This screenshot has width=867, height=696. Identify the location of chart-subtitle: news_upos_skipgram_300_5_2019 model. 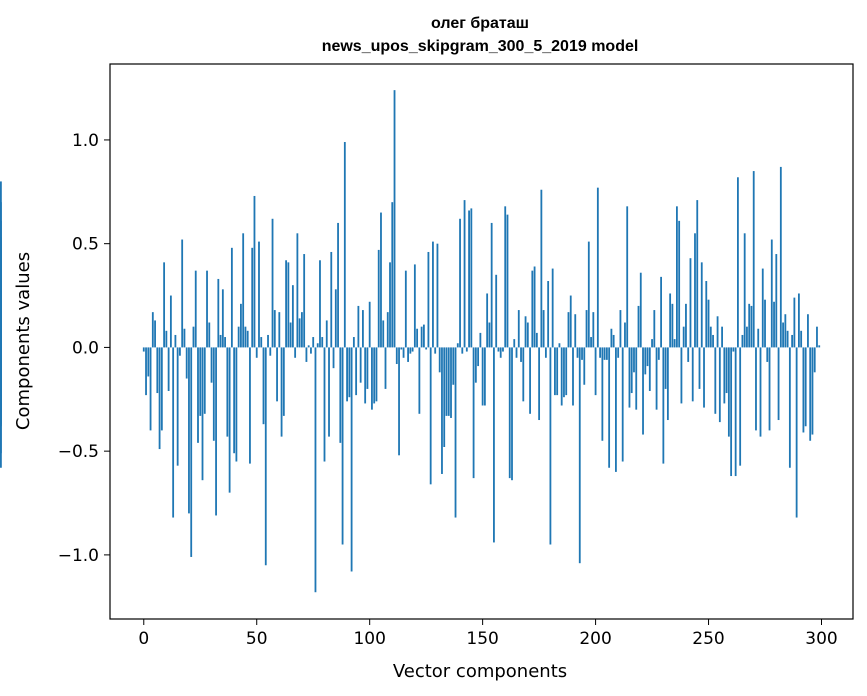
(480, 46).